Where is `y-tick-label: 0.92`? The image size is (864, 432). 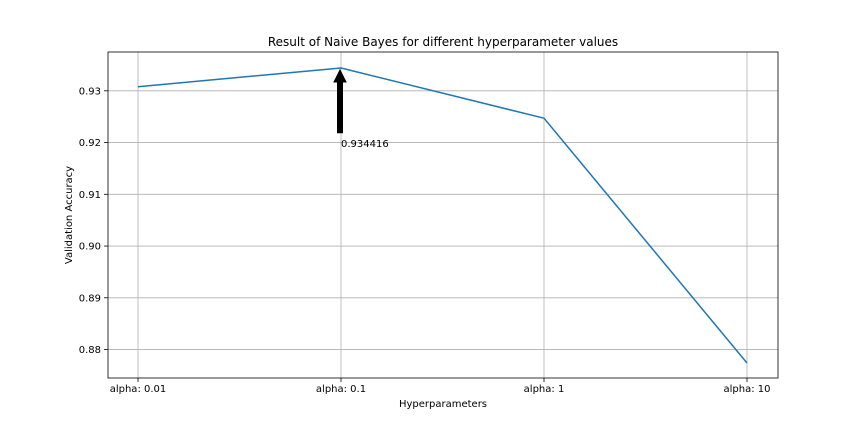
y-tick-label: 0.92 is located at coordinates (90, 143).